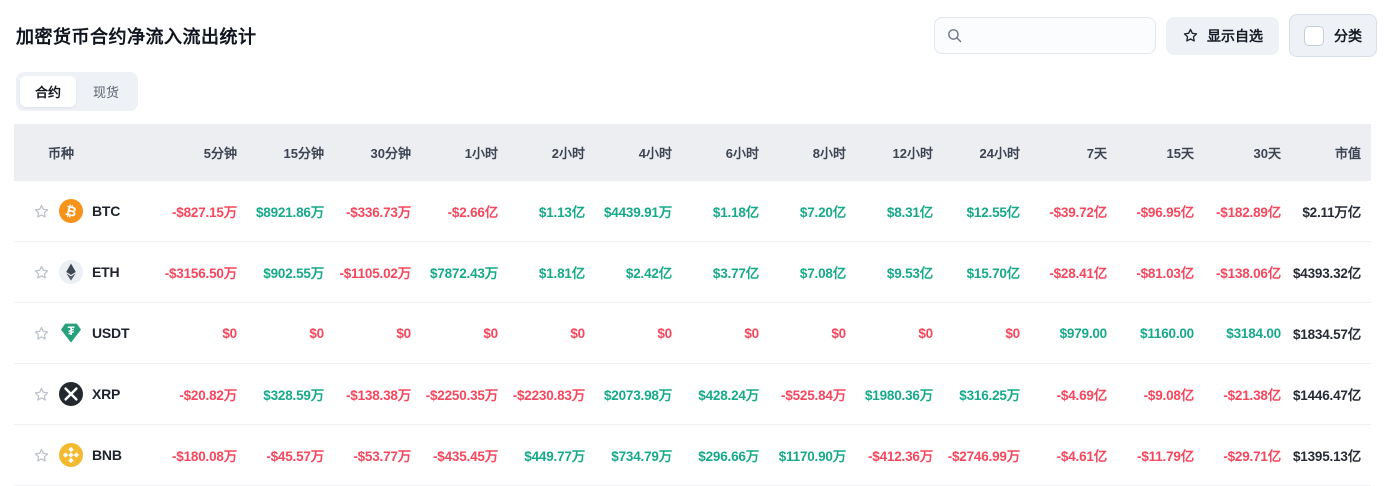 The width and height of the screenshot is (1385, 486). I want to click on netflow-value: -$81.03亿, so click(1150, 272).